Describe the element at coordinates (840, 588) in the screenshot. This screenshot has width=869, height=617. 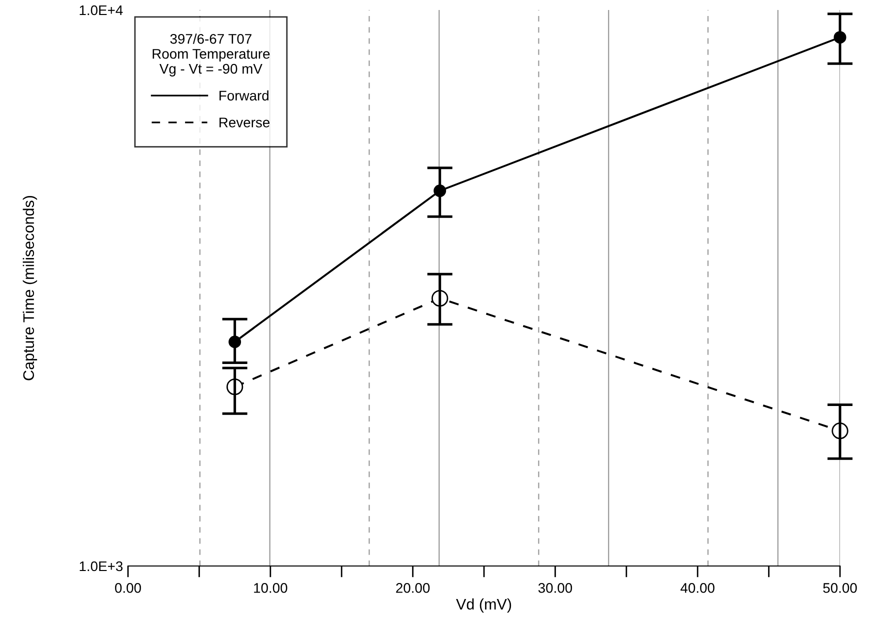
I see `x-tick-label: 50.00` at that location.